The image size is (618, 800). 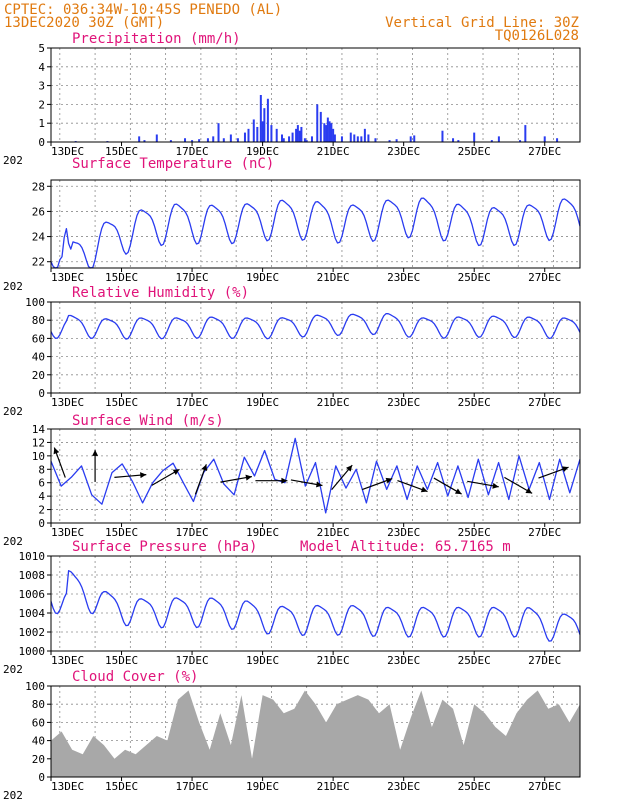 I want to click on y-tick-label: 1000, so click(x=32, y=651).